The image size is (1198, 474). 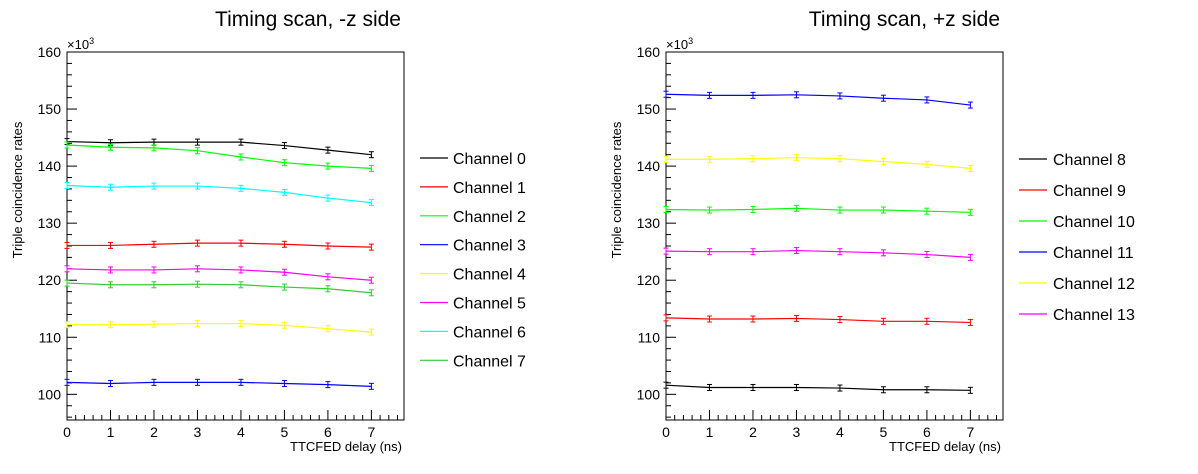 What do you see at coordinates (649, 52) in the screenshot?
I see `y-tick-label: 160` at bounding box center [649, 52].